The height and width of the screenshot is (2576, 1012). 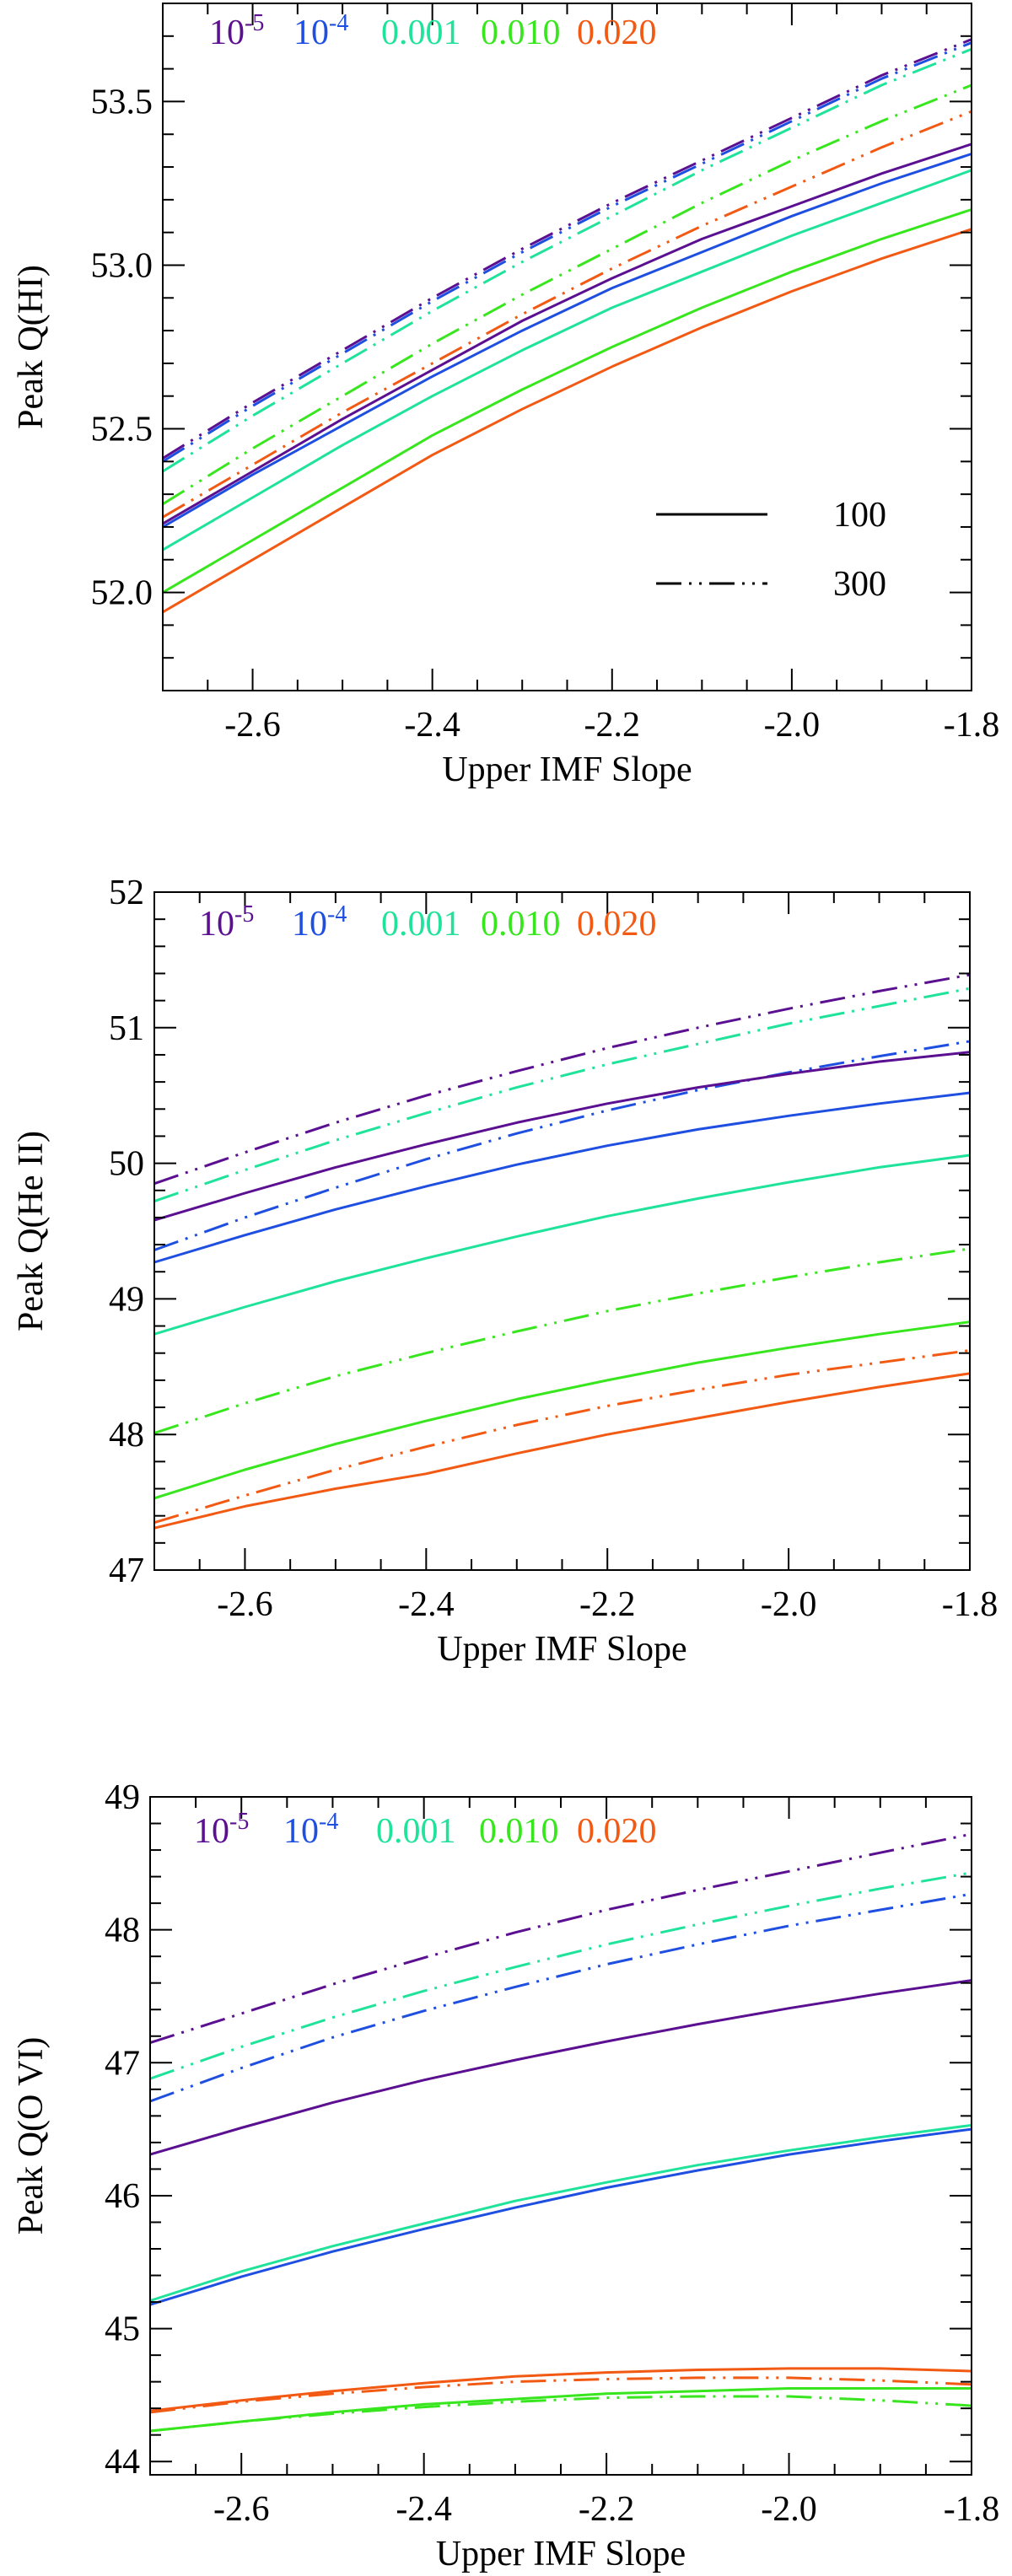 I want to click on y-axis-label: Peak Q(HI), so click(x=32, y=347).